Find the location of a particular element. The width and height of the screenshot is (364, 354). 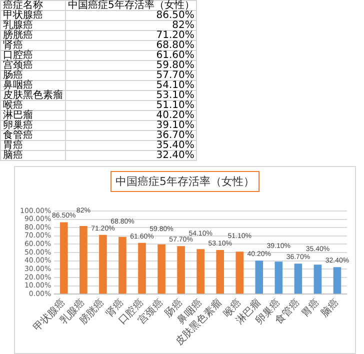

text: 54.10% is located at coordinates (175, 85).